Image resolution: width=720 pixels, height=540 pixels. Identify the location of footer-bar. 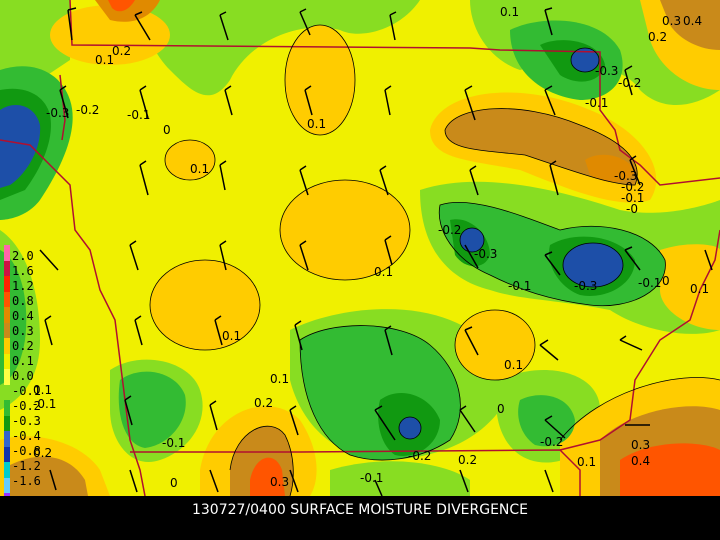
(360, 518).